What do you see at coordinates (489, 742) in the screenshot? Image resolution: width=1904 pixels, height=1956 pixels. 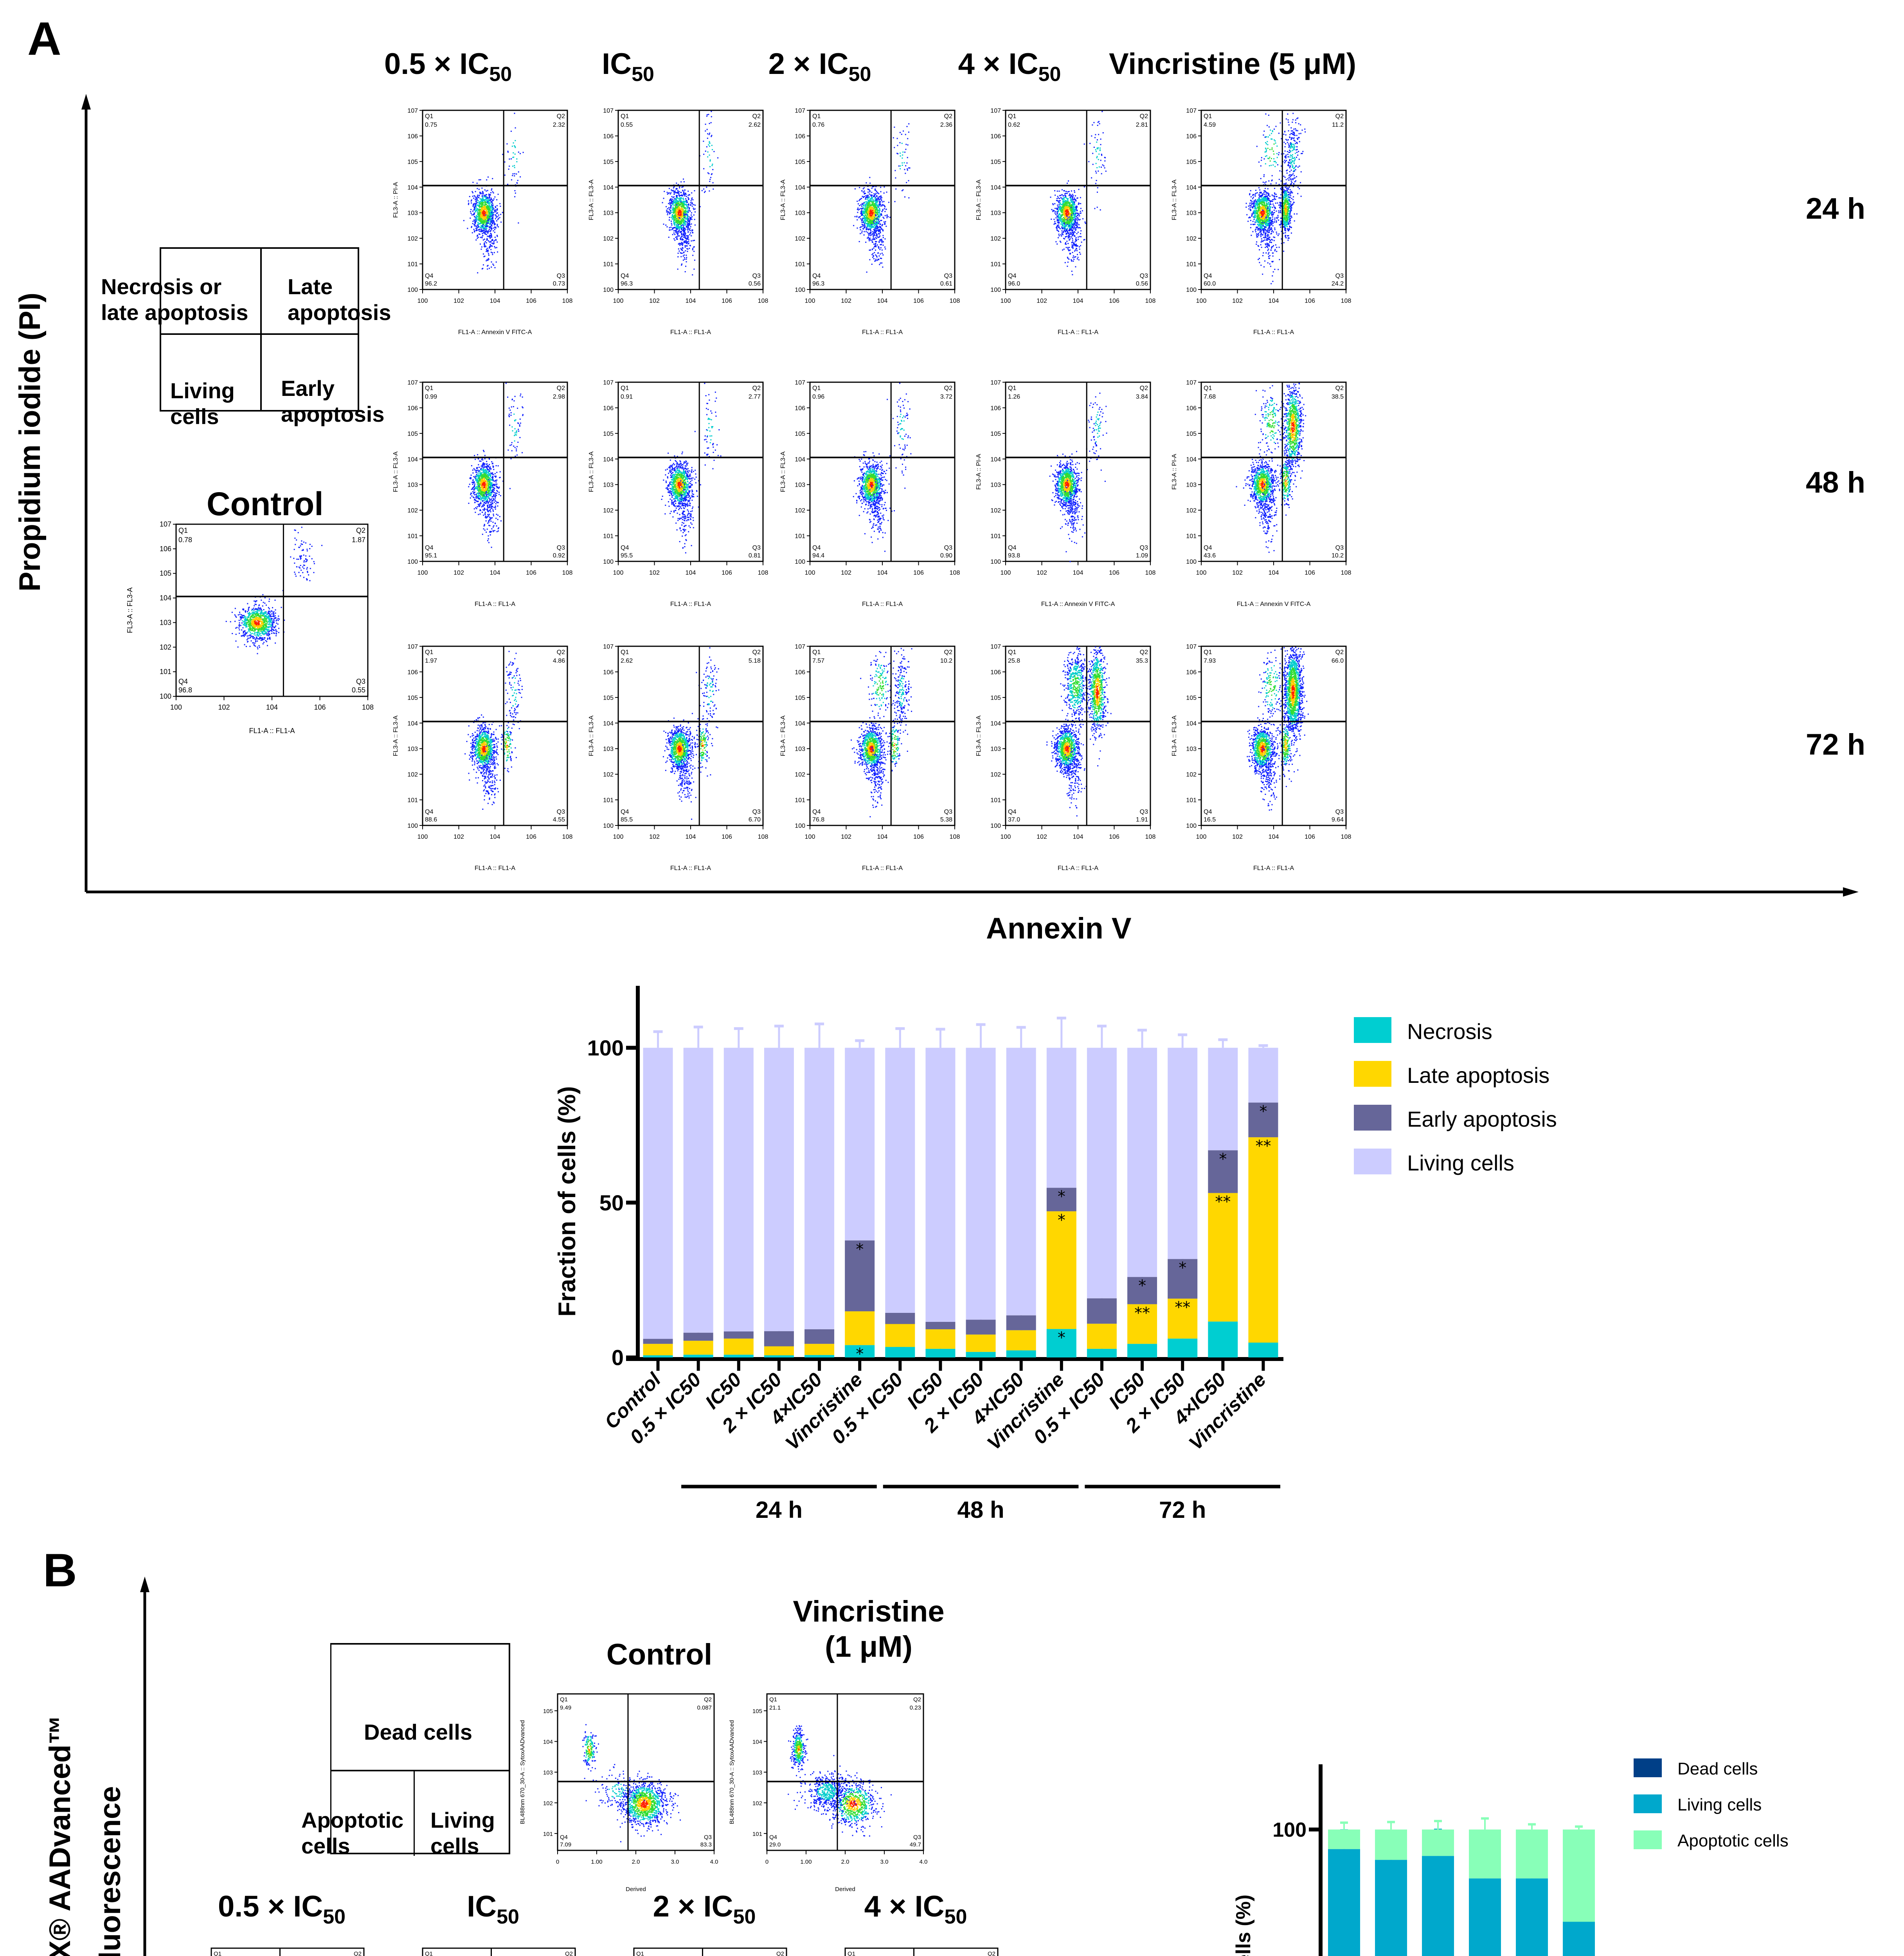 I see `axis-ticks: 100 102 104 106 108 100 101 102 103 104 105 106 107` at bounding box center [489, 742].